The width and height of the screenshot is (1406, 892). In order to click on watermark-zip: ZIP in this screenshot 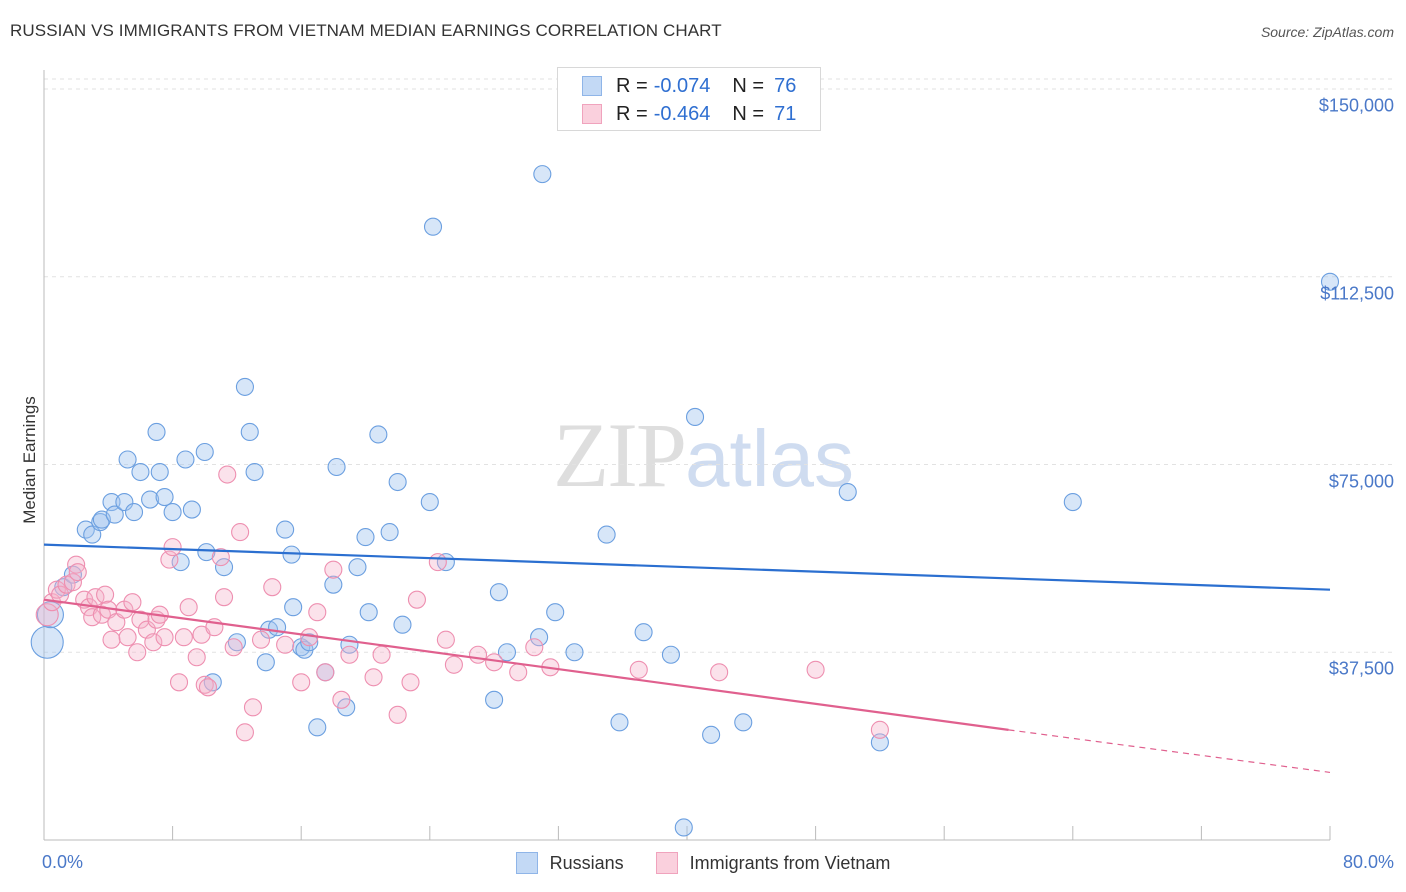, I will do `click(620, 455)`.